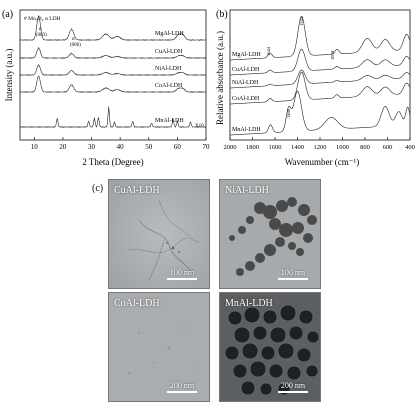 This screenshot has height=408, width=415. I want to click on scale-bar-mnal: 200 nm, so click(293, 387).